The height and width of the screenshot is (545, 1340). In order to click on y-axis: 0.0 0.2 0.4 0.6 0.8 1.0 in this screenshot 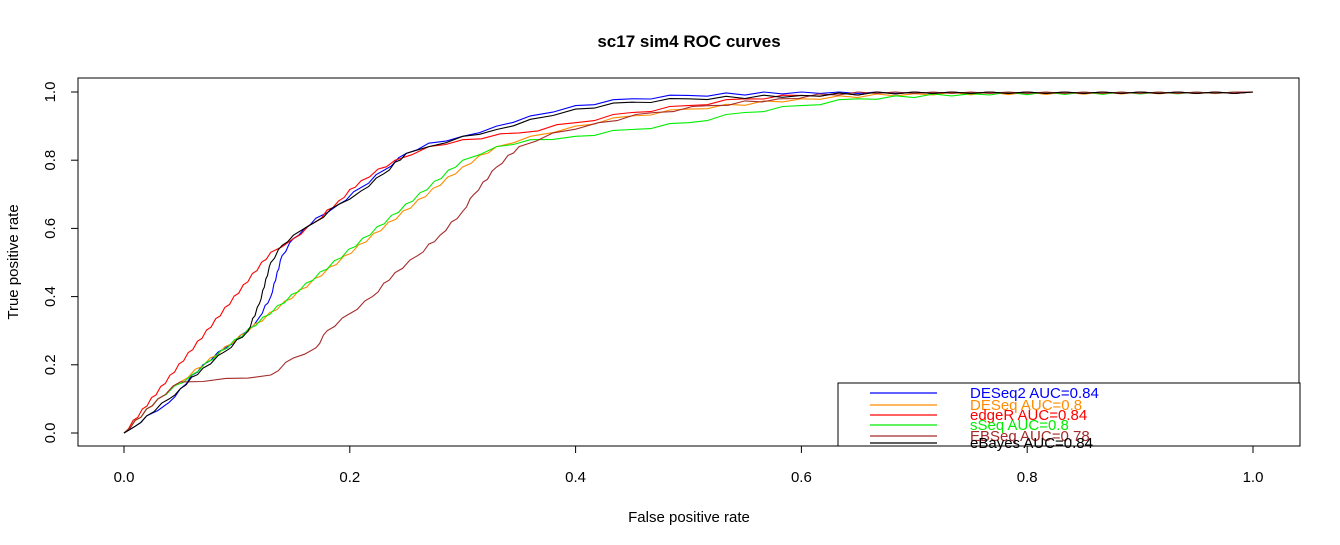, I will do `click(60, 263)`.